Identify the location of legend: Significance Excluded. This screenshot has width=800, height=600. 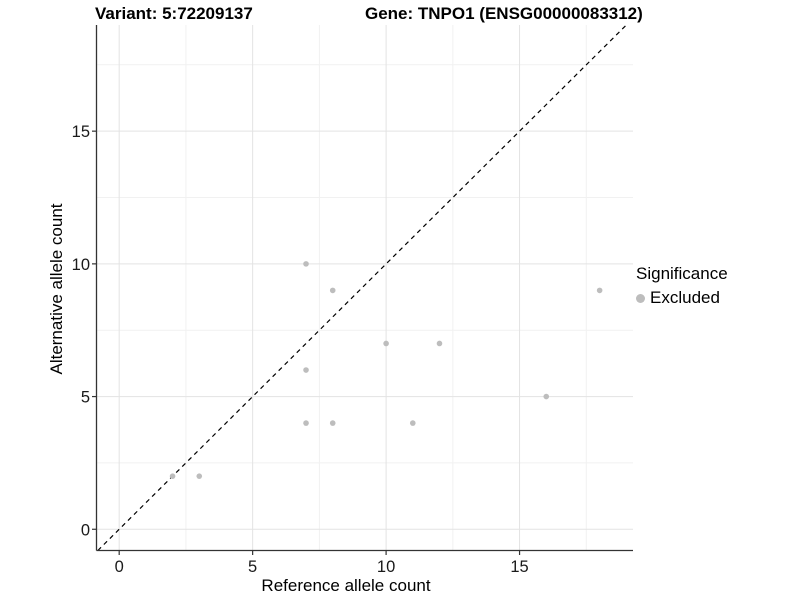
(682, 286).